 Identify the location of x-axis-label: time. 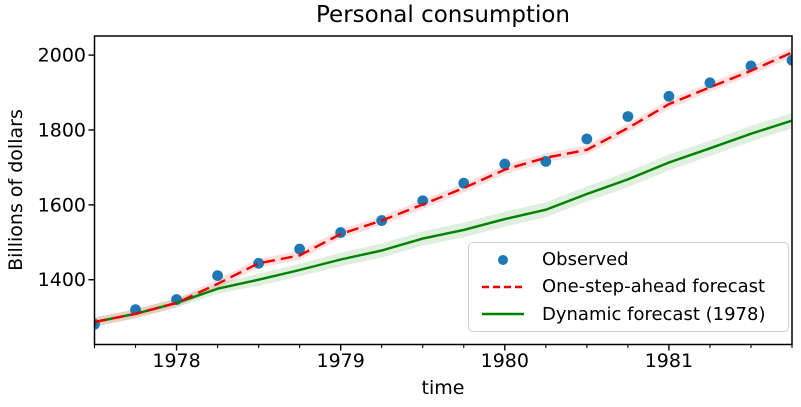
(443, 388).